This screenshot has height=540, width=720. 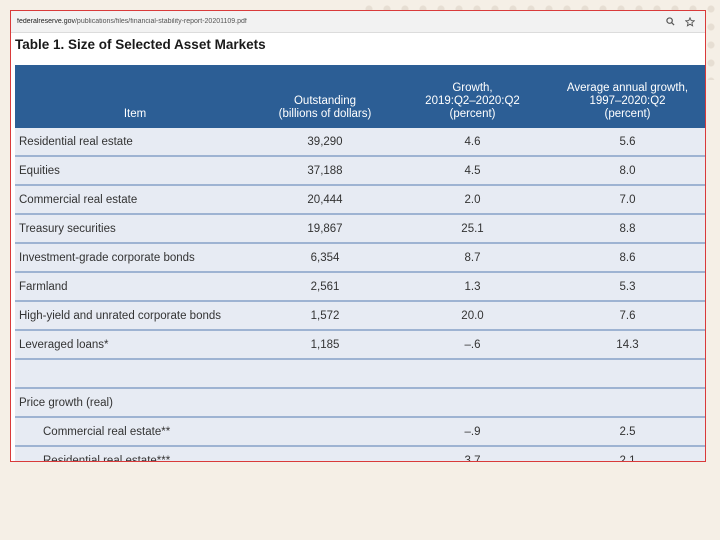 What do you see at coordinates (627, 316) in the screenshot?
I see `row-average-growth: 7.6` at bounding box center [627, 316].